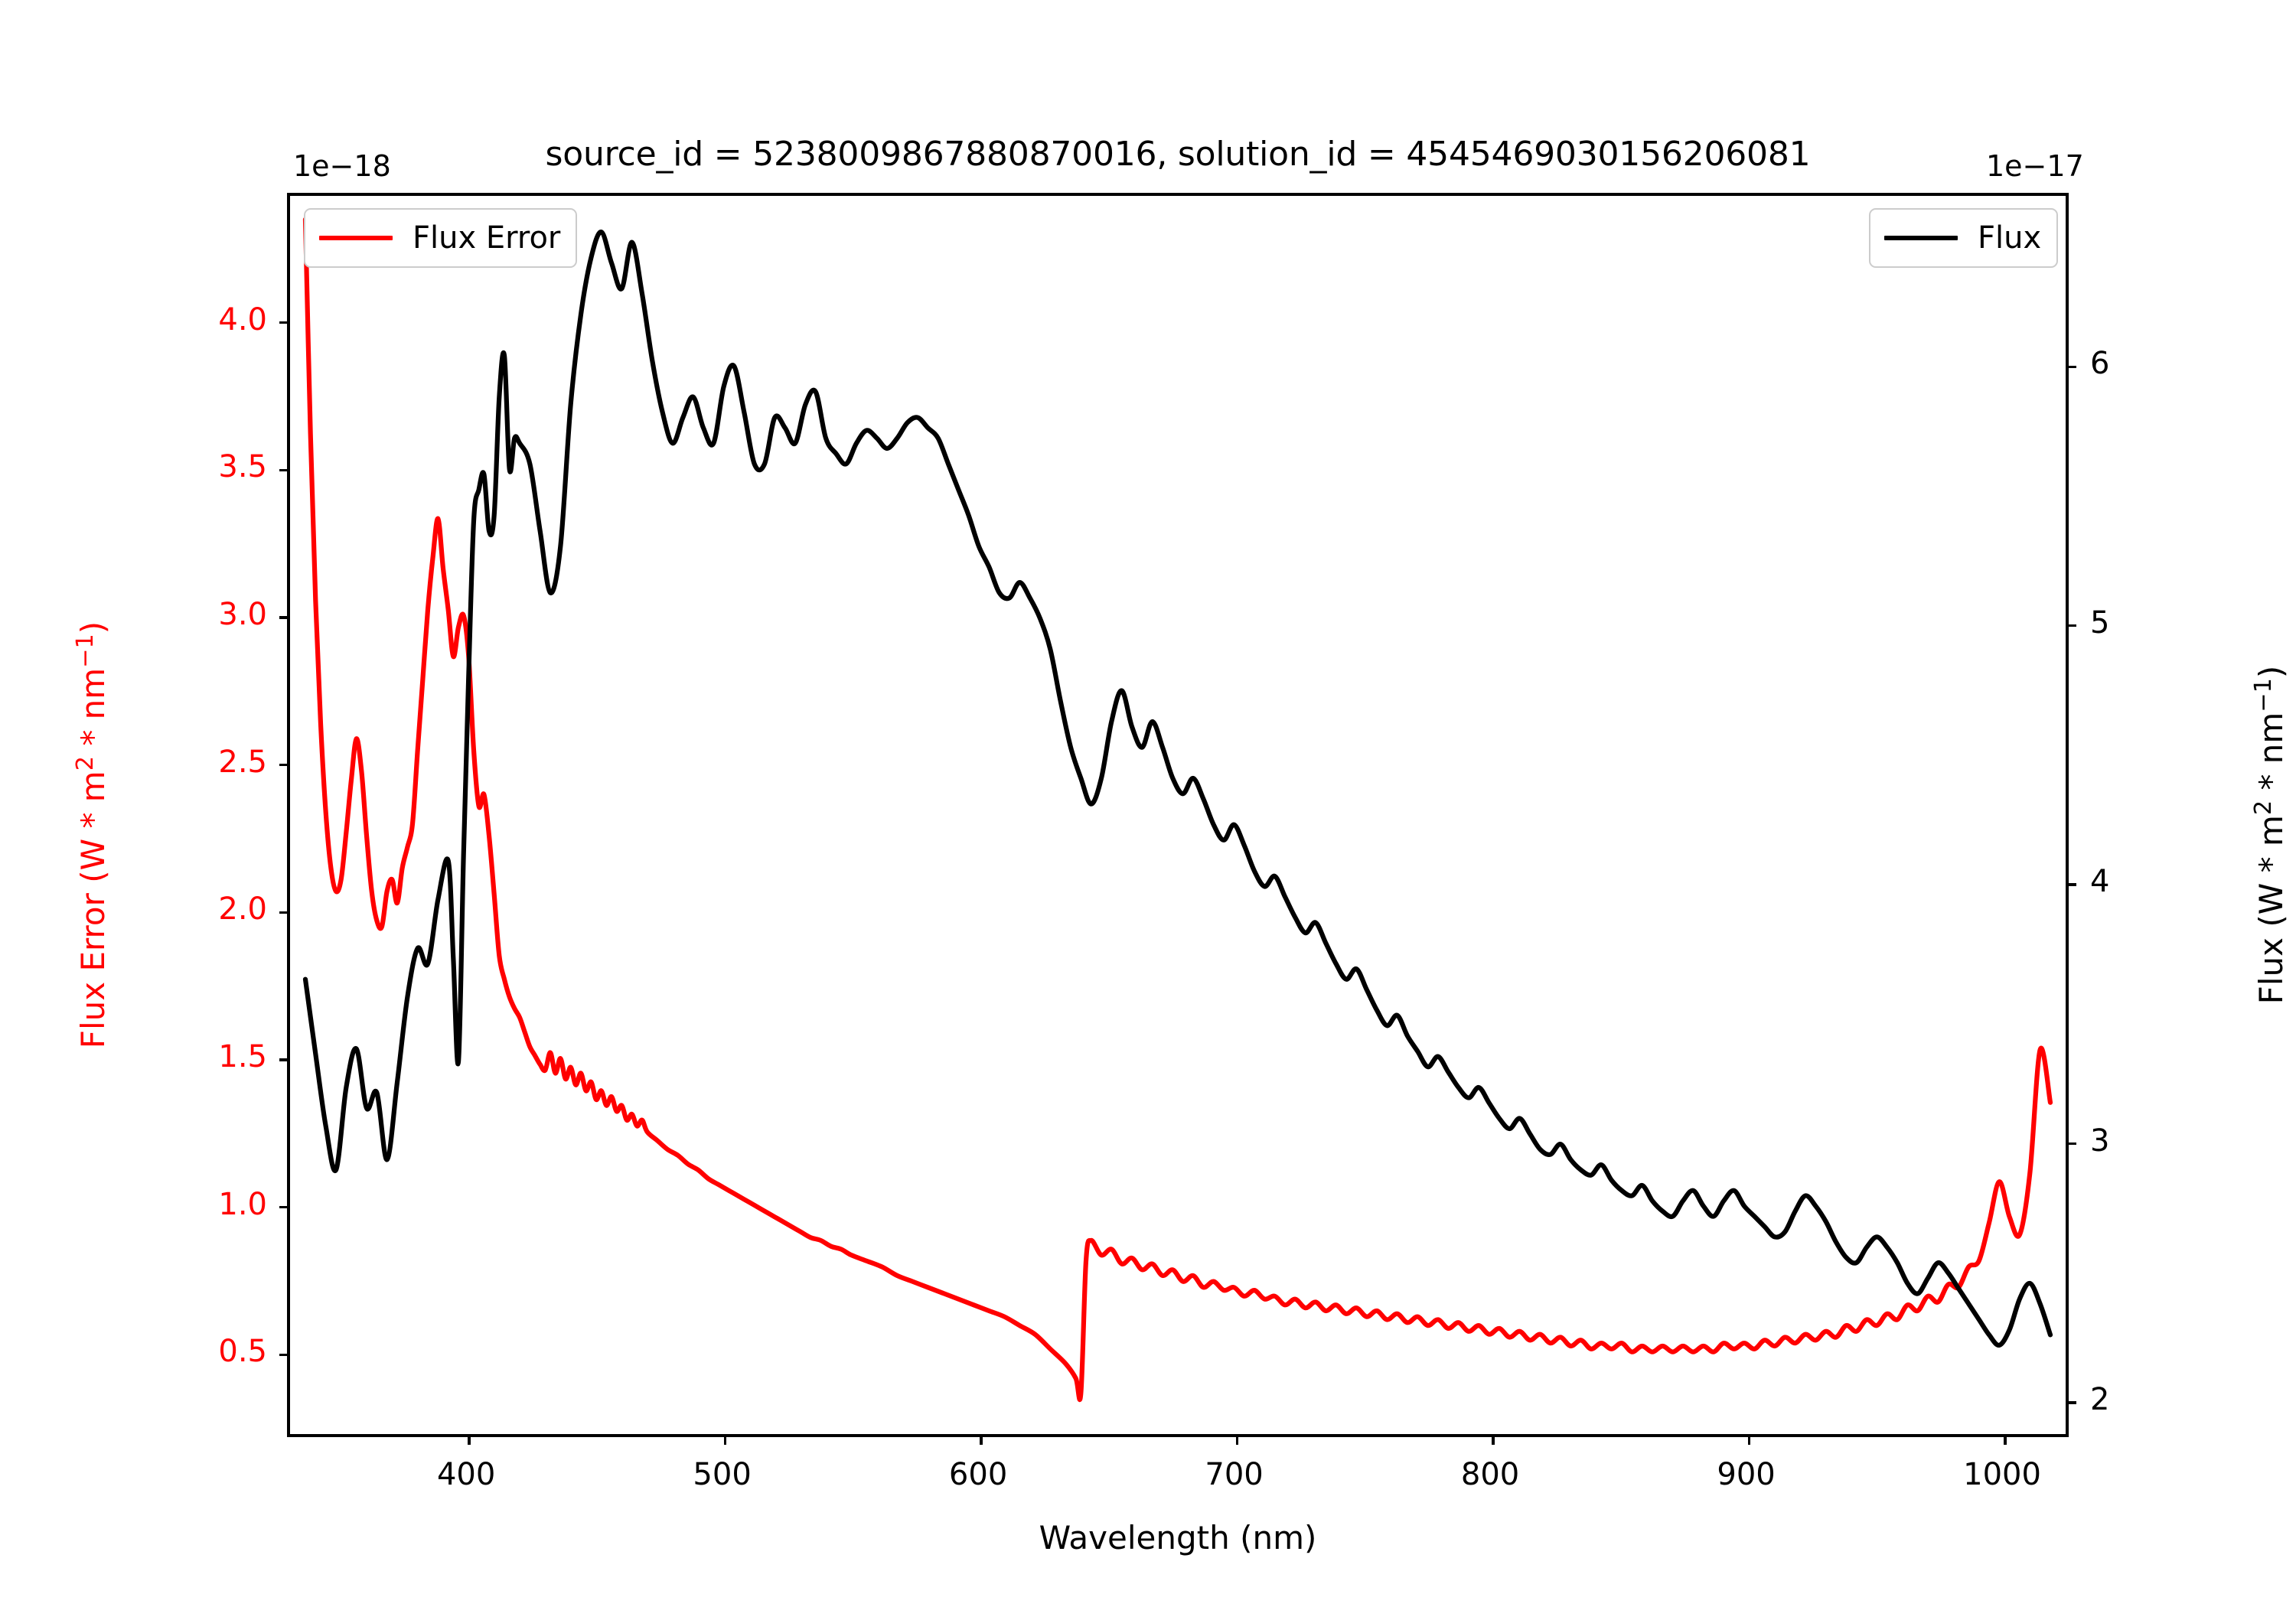 The height and width of the screenshot is (1607, 2296). Describe the element at coordinates (487, 238) in the screenshot. I see `legend-label-flux-error: Flux Error` at that location.